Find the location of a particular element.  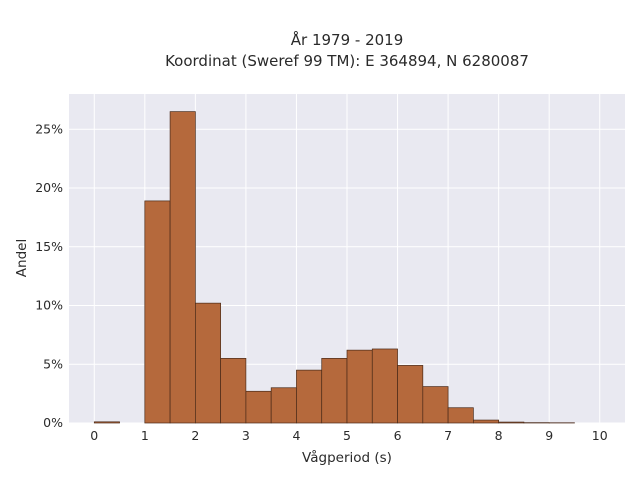

x-tick-label: 9 is located at coordinates (549, 435).